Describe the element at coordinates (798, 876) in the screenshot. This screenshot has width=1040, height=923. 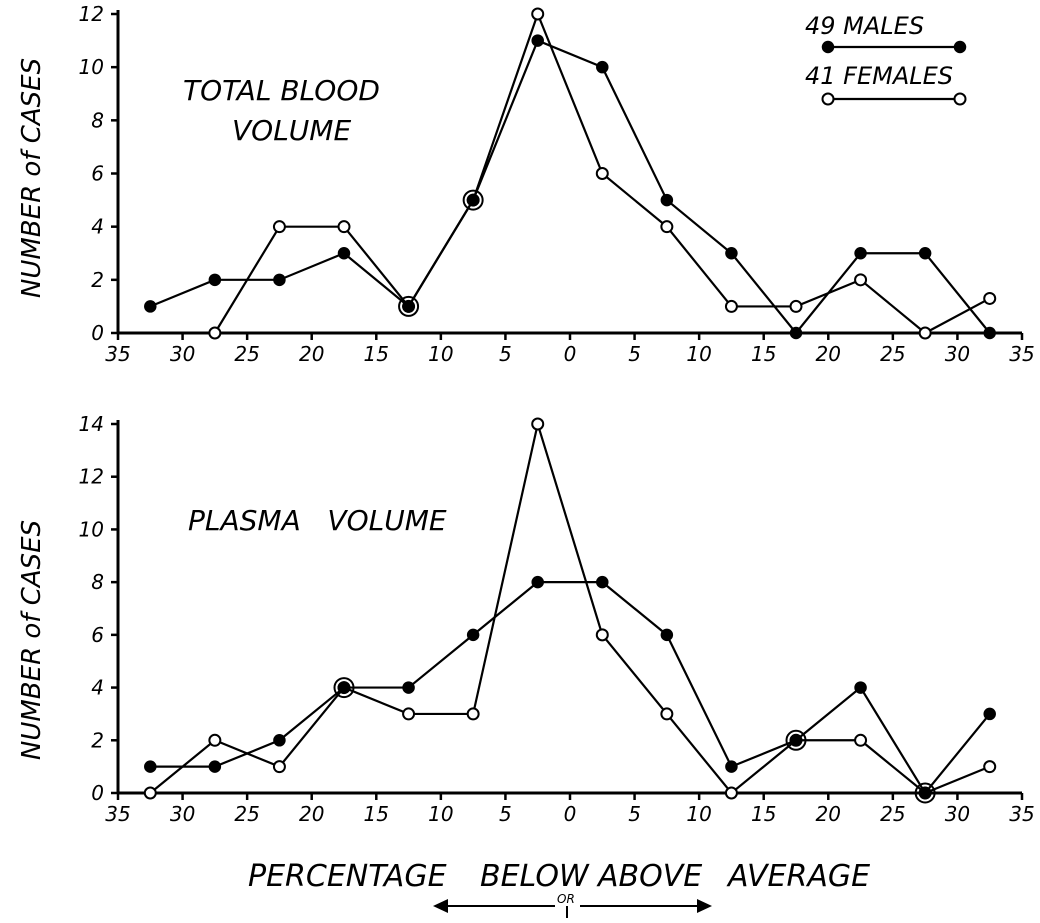
I see `x-label-average: AVERAGE` at that location.